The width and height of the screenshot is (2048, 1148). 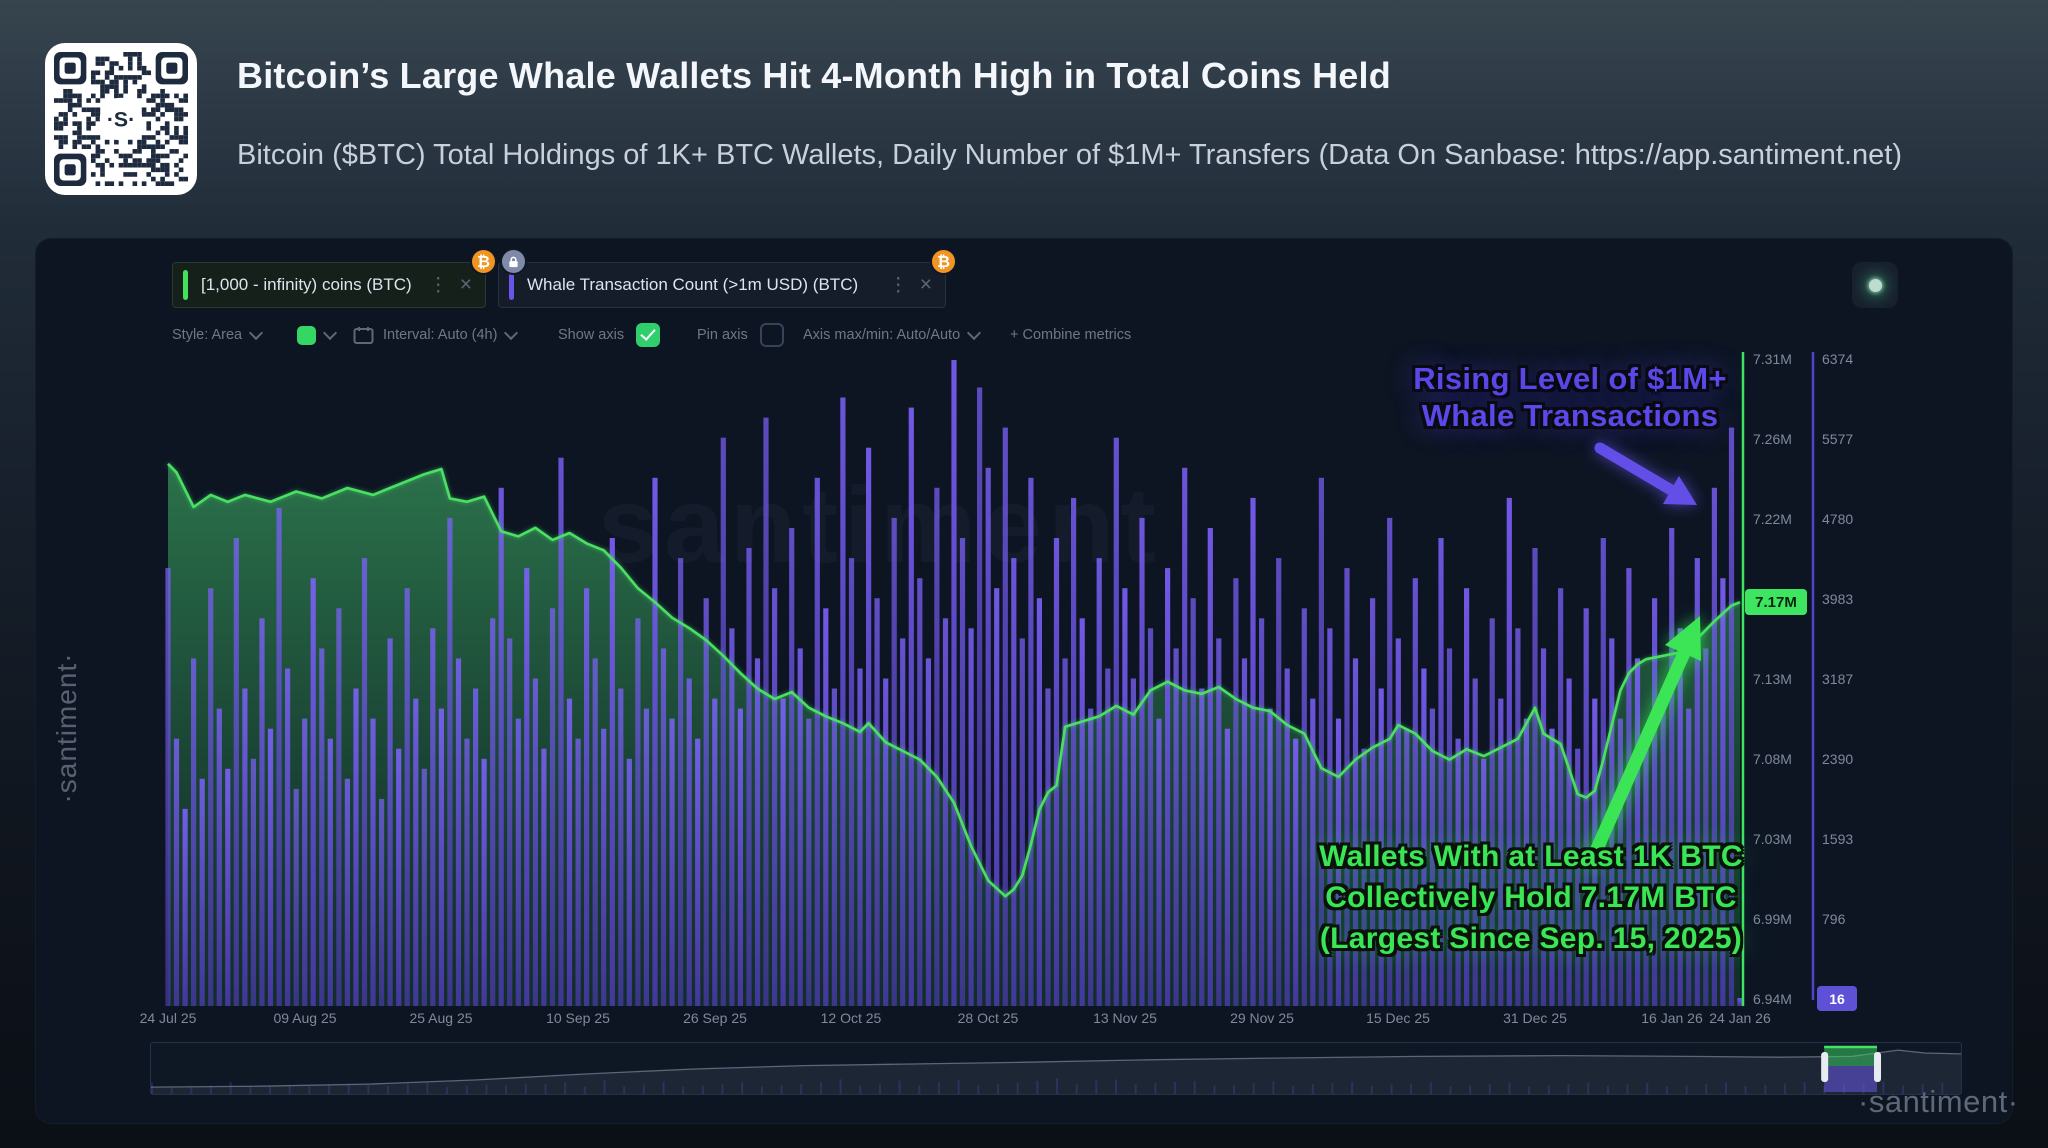 I want to click on combine-metrics-button: + Combine metrics, so click(x=1070, y=335).